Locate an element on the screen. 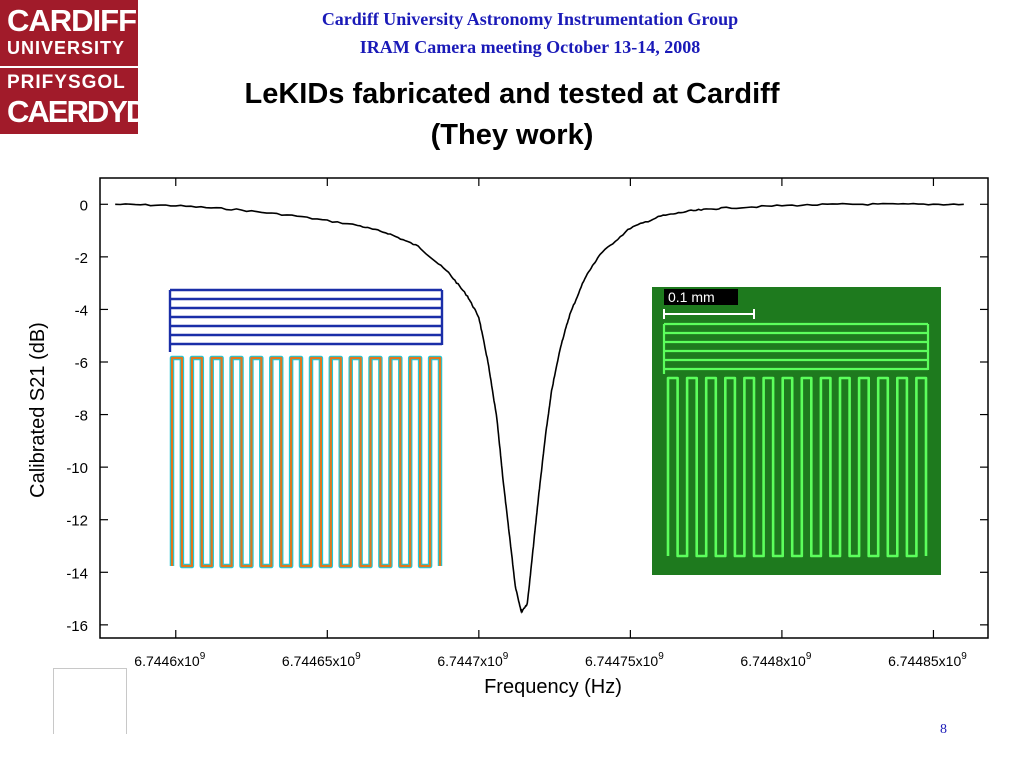 The height and width of the screenshot is (768, 1024). x-tick-label: 6.74465x10⁹ is located at coordinates (321, 660).